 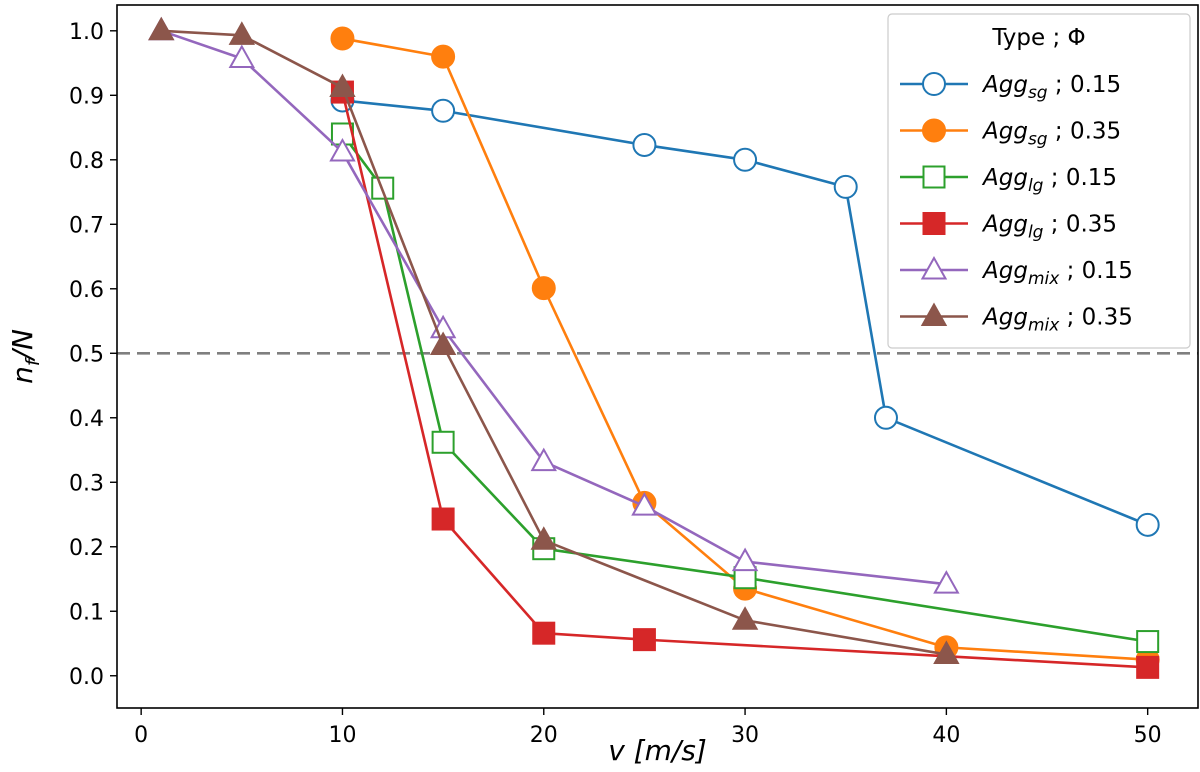 I want to click on legend-entry: Aggmix ; 0.35, so click(x=1016, y=319).